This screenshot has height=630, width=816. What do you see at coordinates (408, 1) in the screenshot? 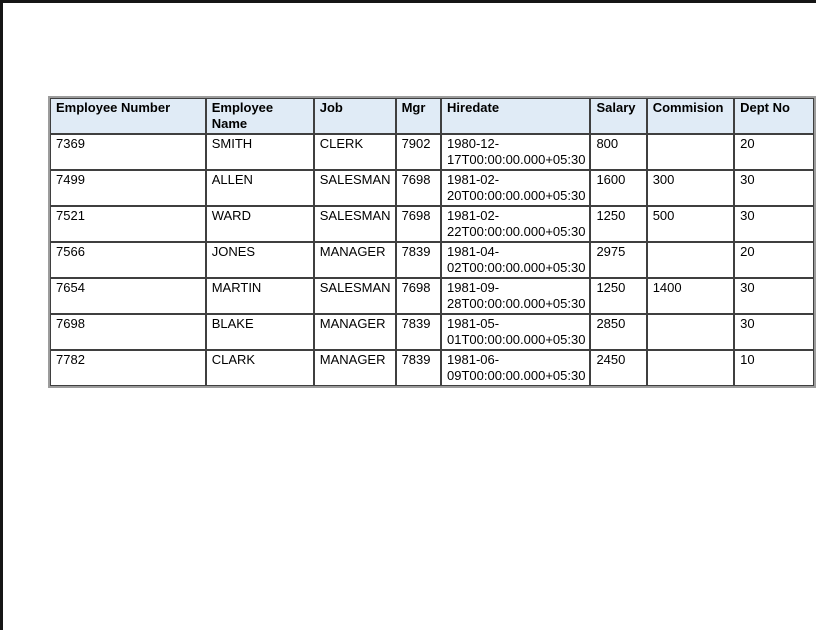
I see `page-border-top` at bounding box center [408, 1].